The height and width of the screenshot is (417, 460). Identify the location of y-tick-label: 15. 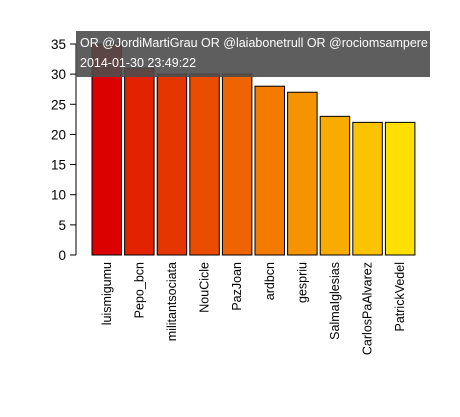
(58, 165).